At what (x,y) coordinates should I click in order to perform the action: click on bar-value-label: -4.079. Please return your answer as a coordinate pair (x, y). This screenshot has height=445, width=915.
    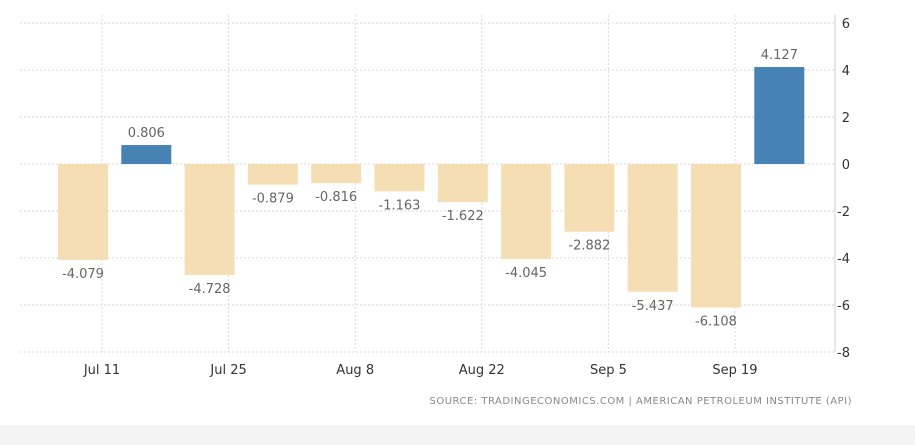
    Looking at the image, I should click on (83, 274).